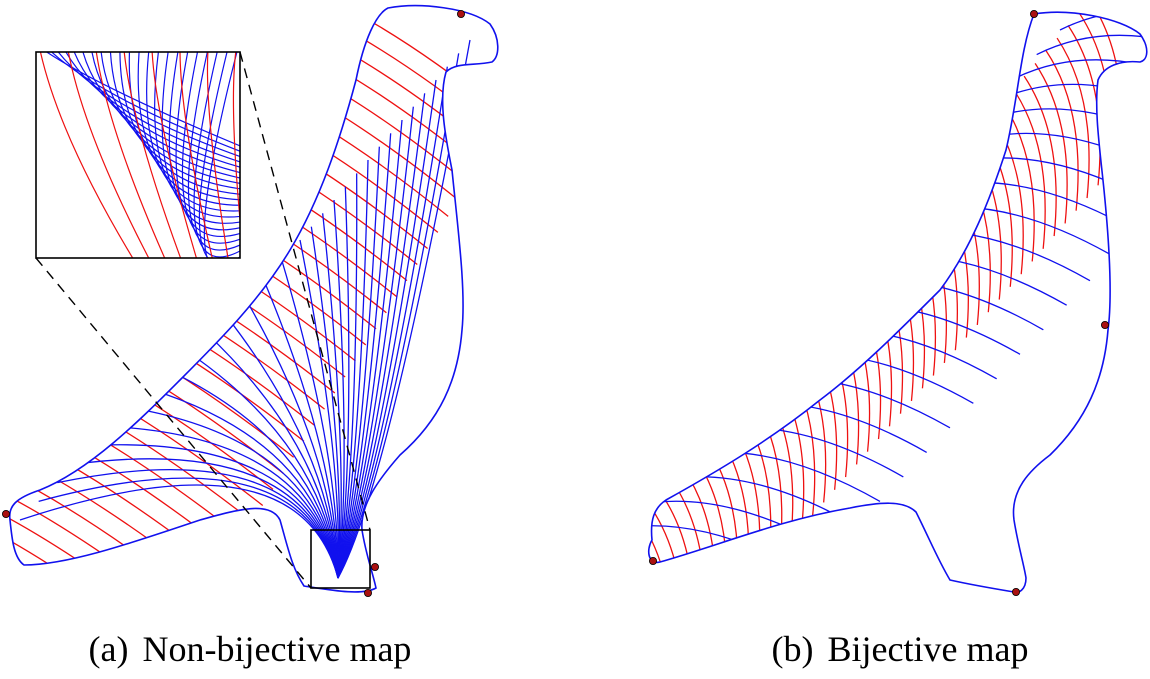  I want to click on caption-b-text: Bijective map, so click(928, 649).